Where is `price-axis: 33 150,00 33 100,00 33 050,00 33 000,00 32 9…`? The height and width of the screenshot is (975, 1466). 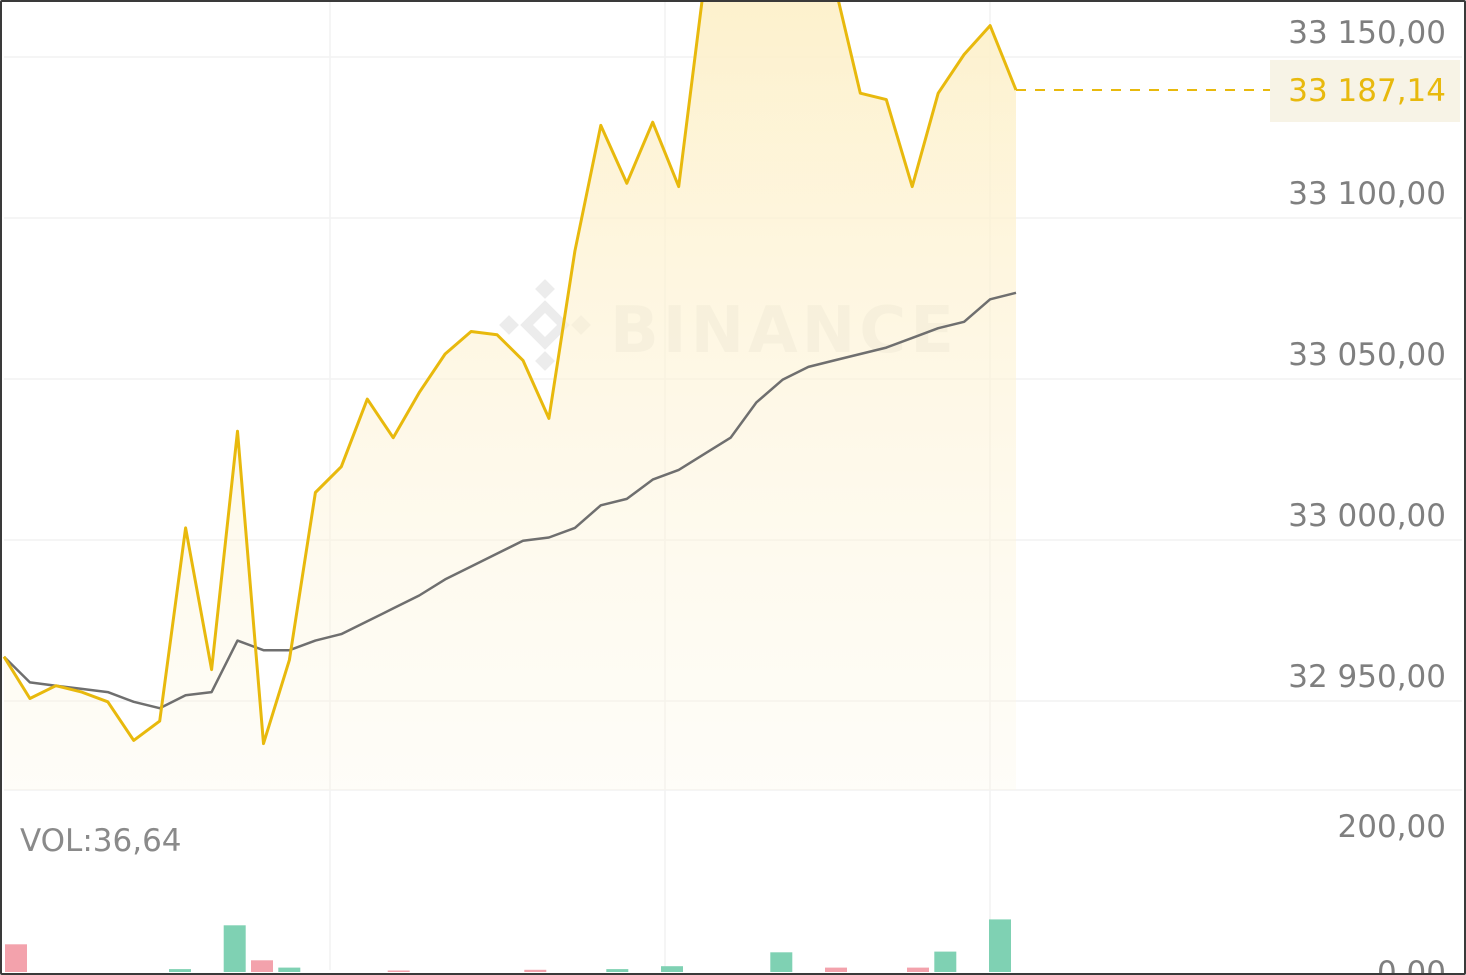
price-axis: 33 150,00 33 100,00 33 050,00 33 000,00 32 9… is located at coordinates (1367, 355).